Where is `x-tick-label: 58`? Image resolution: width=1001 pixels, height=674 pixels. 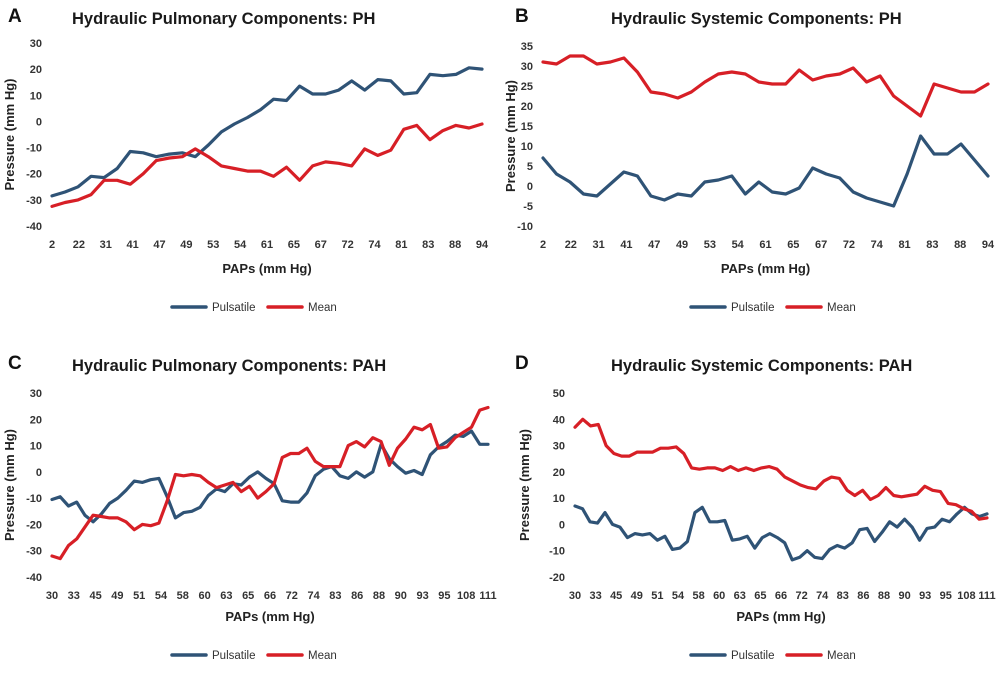
x-tick-label: 58 is located at coordinates (183, 596).